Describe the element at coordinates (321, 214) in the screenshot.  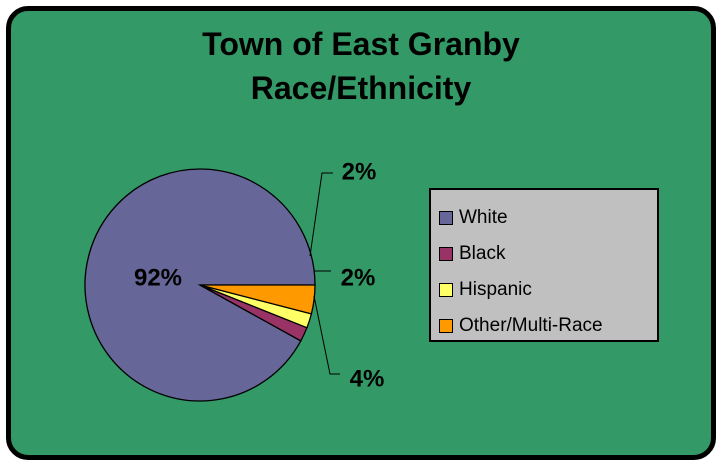
I see `leader-line-black` at that location.